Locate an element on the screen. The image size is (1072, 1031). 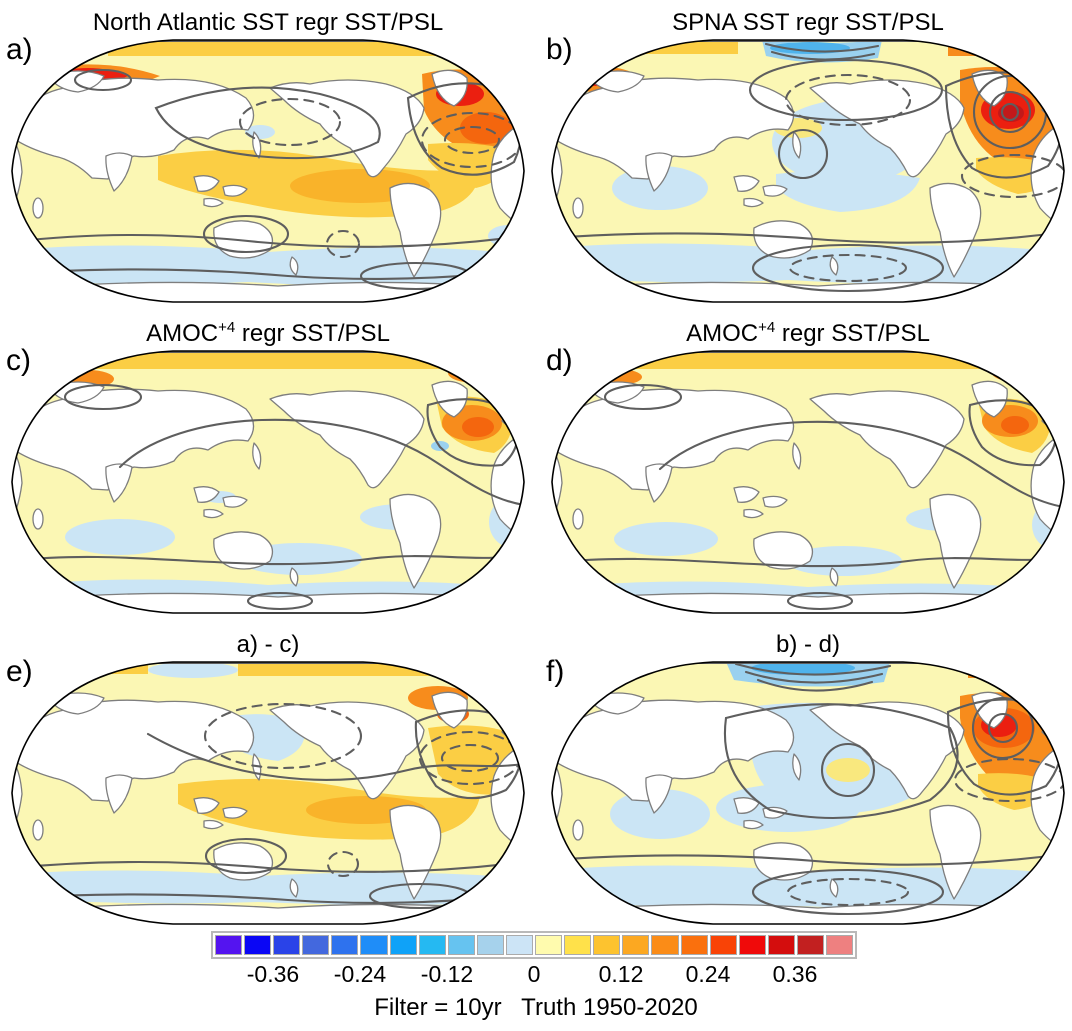
panel-b-title-text: SPNA SST regr SST/PSL is located at coordinates (808, 22).